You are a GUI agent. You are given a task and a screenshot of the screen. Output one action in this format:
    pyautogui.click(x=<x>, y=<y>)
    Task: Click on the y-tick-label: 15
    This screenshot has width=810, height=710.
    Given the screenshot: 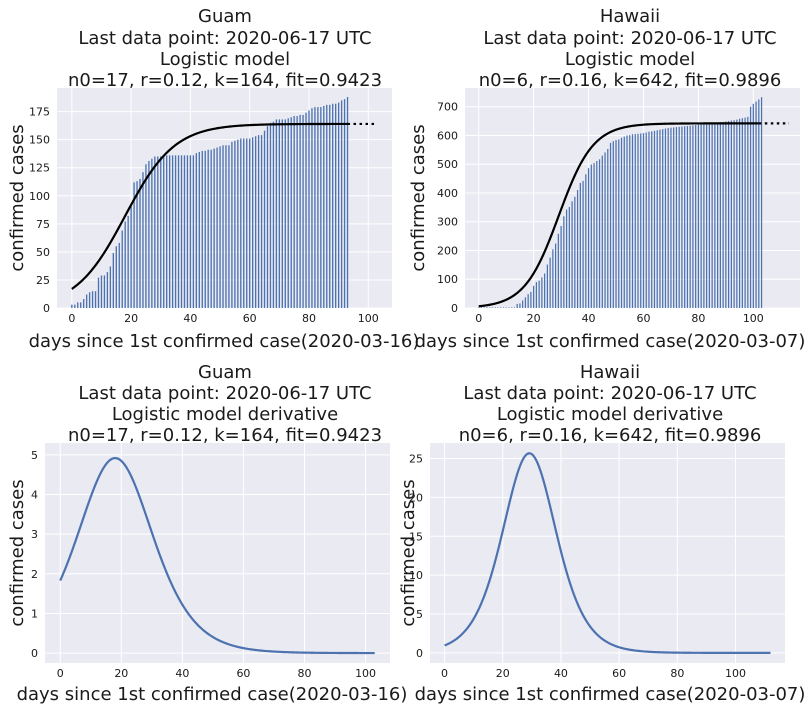 What is the action you would take?
    pyautogui.click(x=416, y=536)
    